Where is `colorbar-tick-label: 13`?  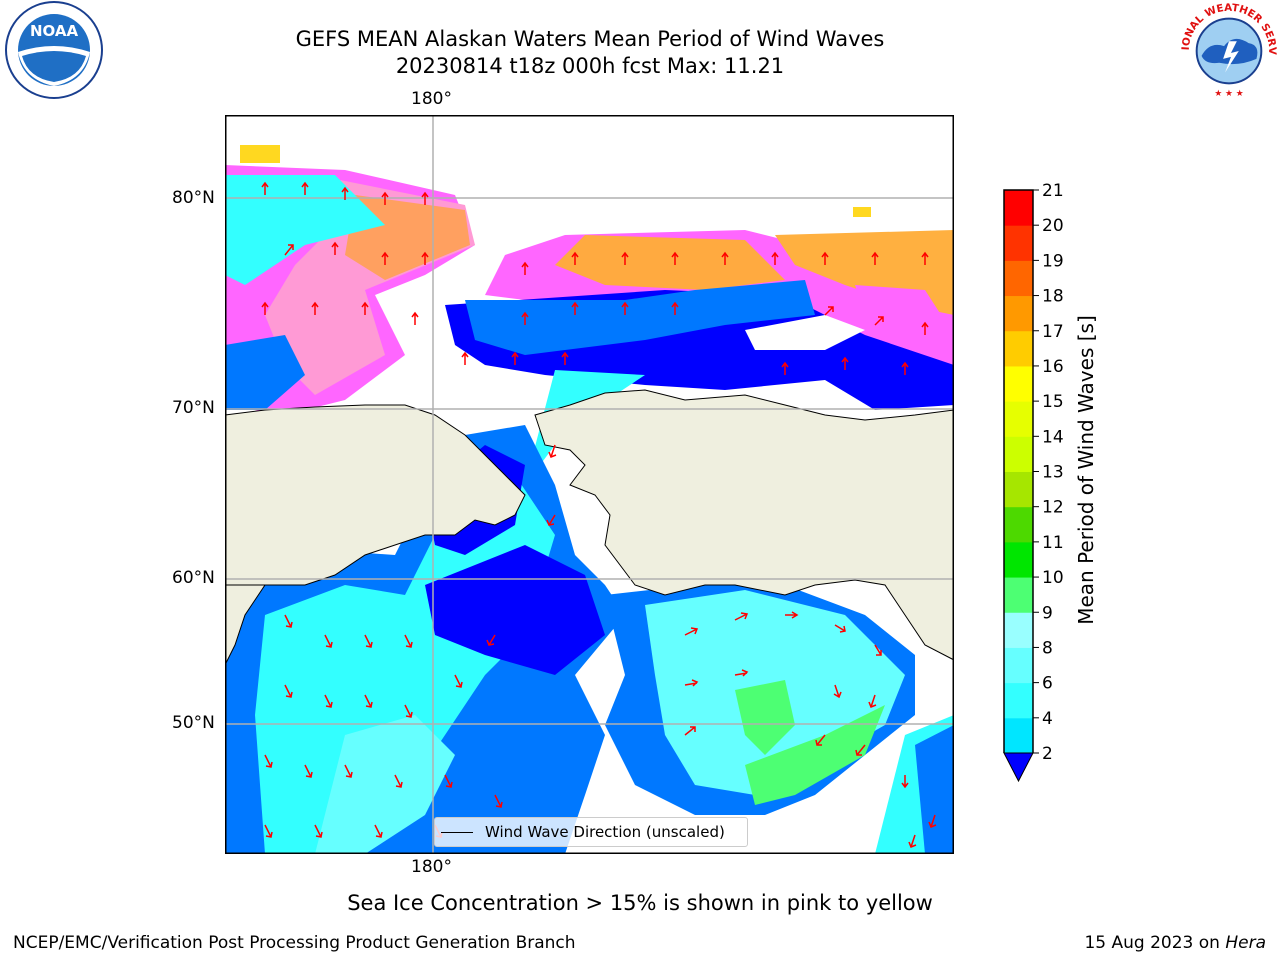 colorbar-tick-label: 13 is located at coordinates (1053, 473).